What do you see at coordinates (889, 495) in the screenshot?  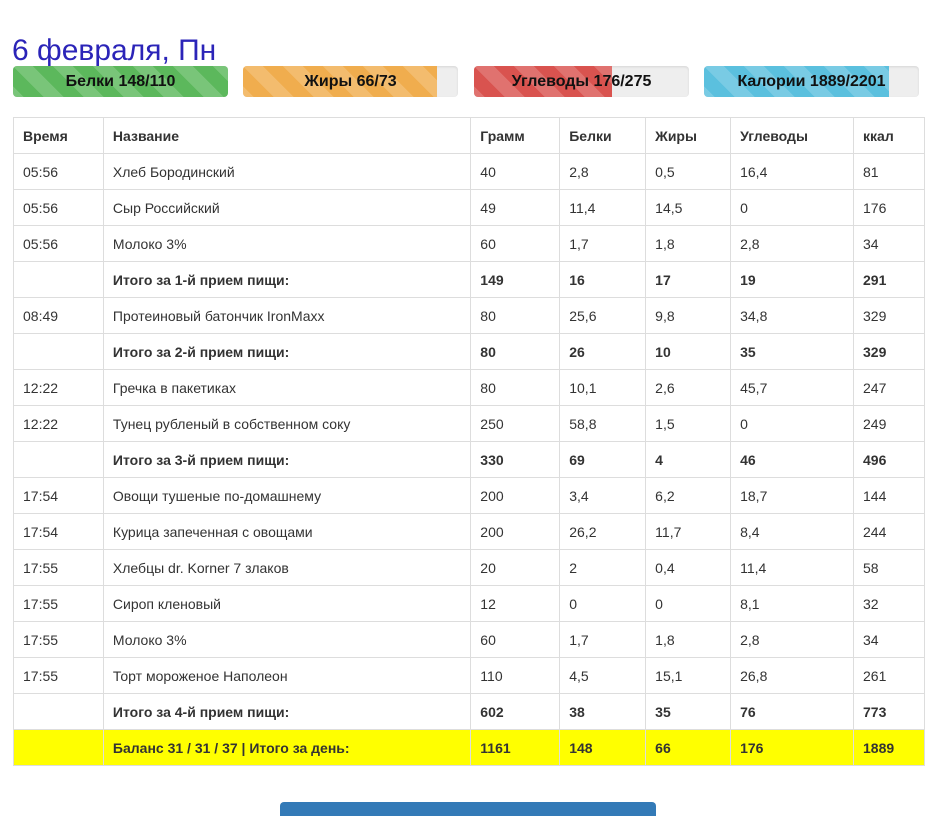 I see `cell-kcal: 144` at bounding box center [889, 495].